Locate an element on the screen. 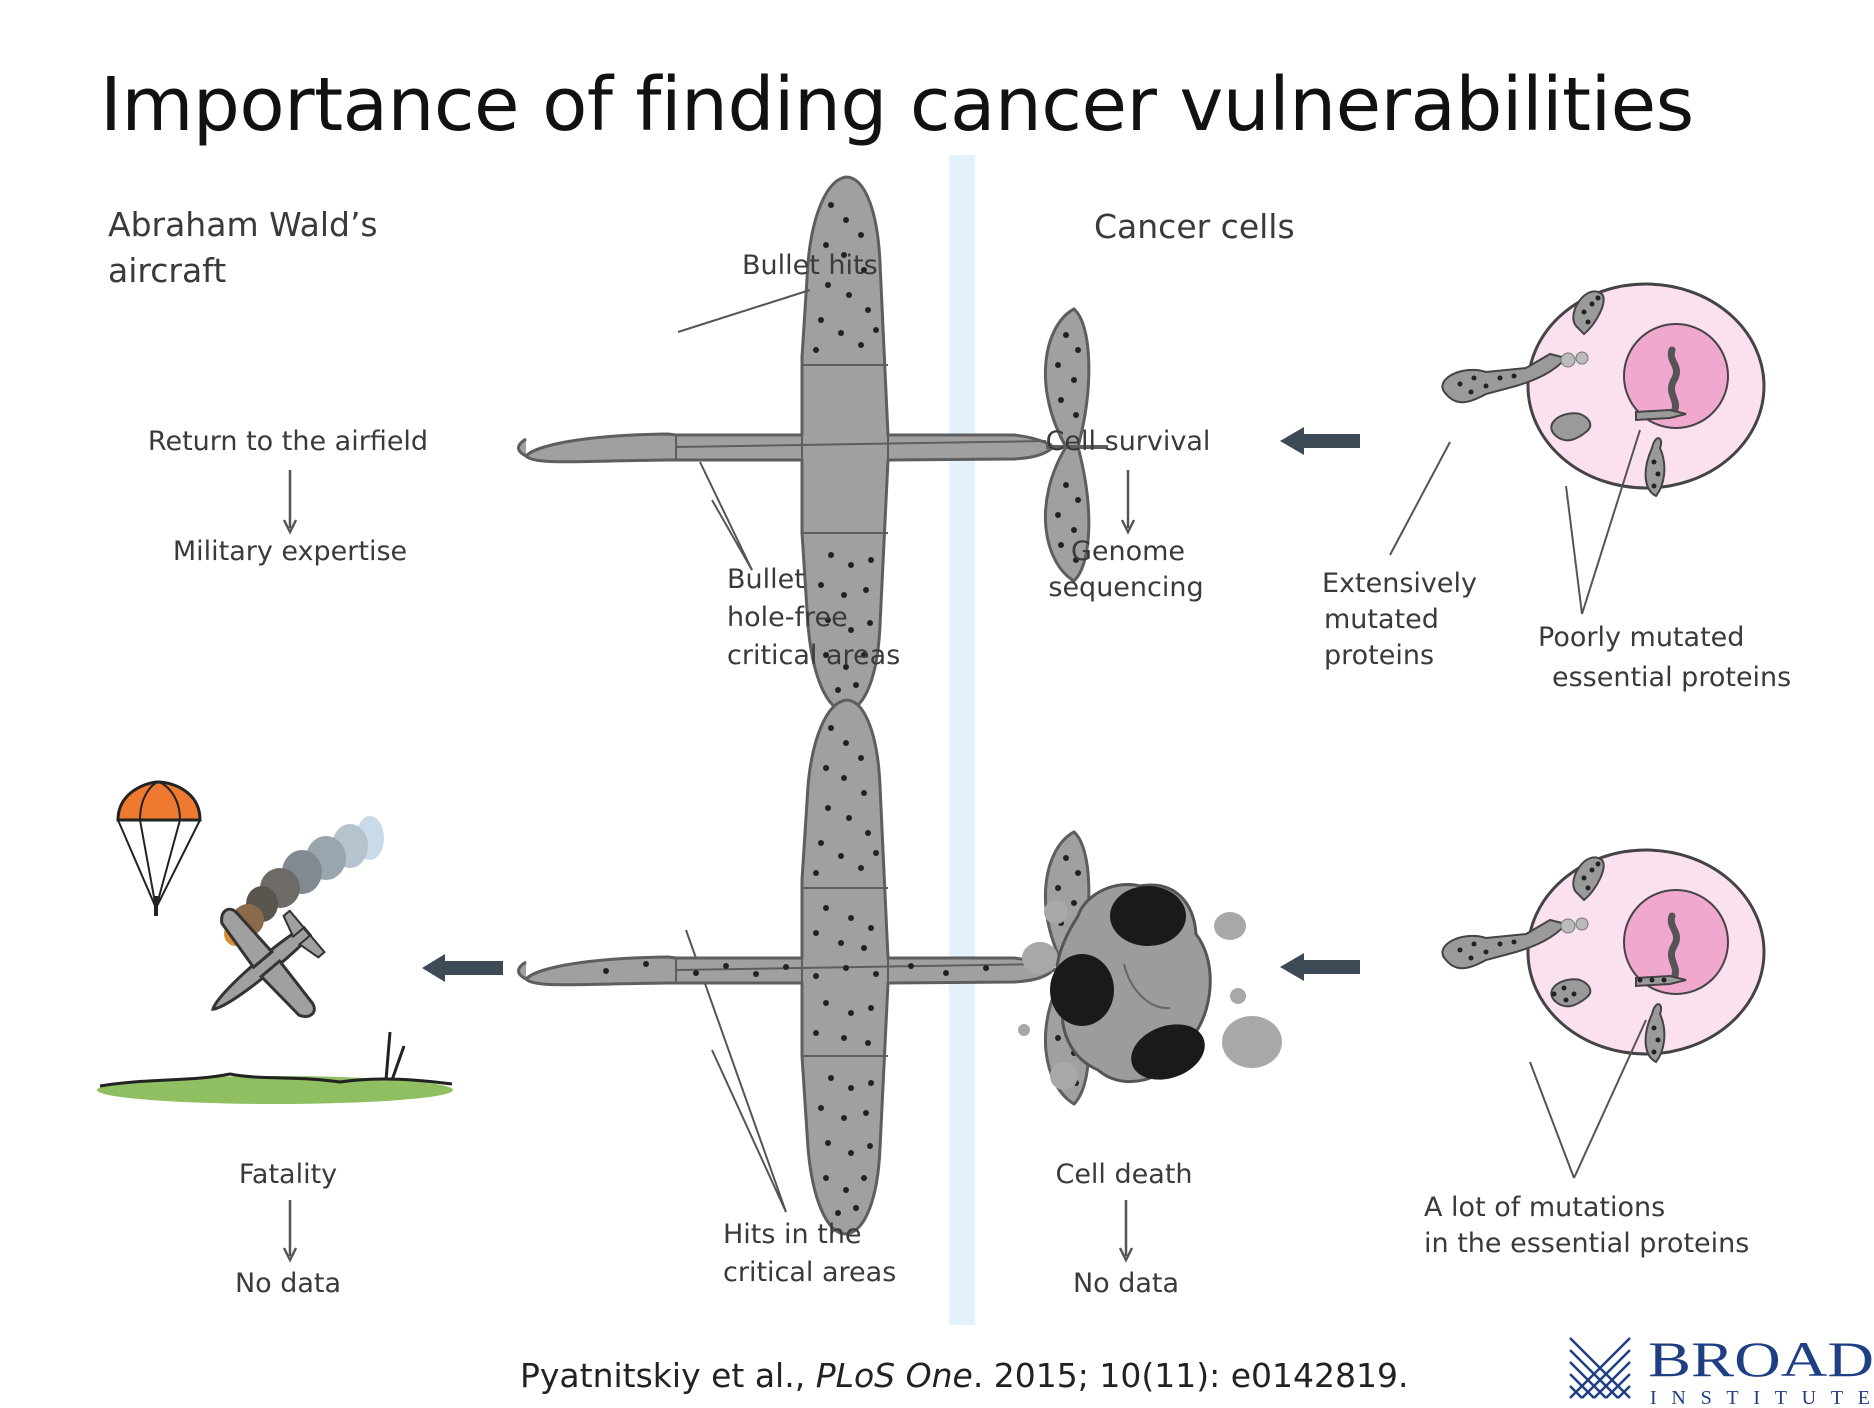 The width and height of the screenshot is (1874, 1408). falling-plane-icon is located at coordinates (268, 962).